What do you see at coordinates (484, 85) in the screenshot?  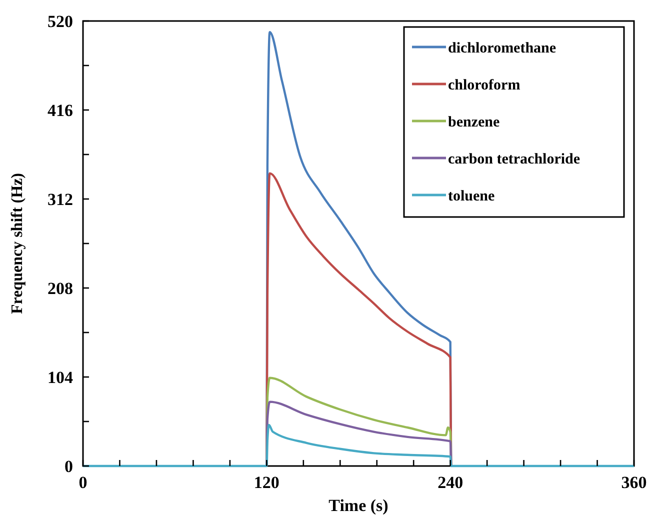 I see `legend-label: chloroform` at bounding box center [484, 85].